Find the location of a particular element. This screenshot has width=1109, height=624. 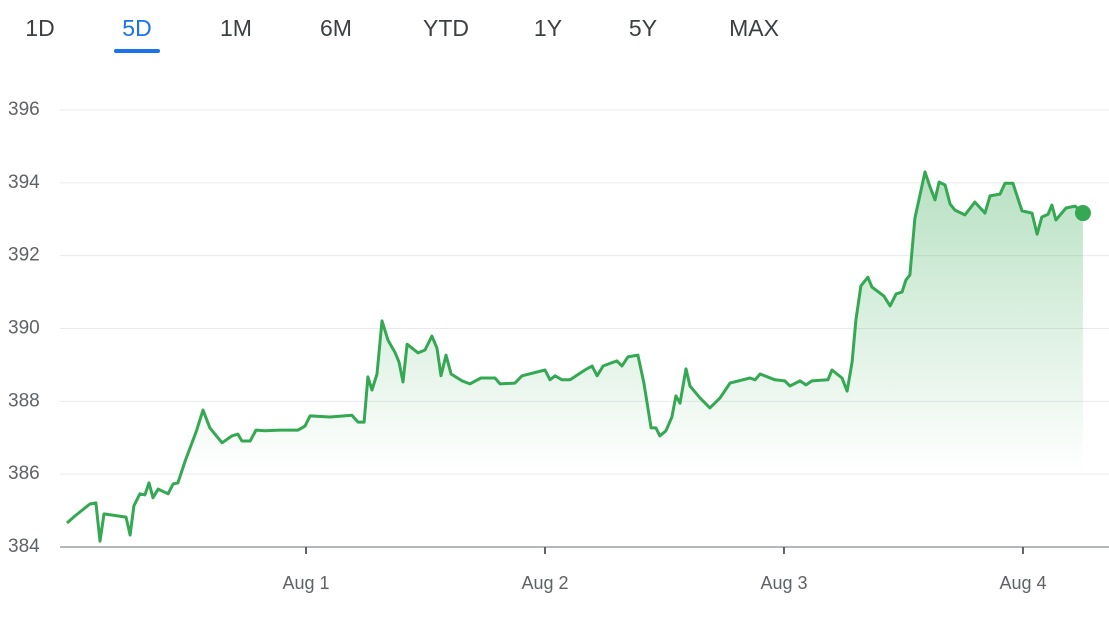

y-tick-label: 396 is located at coordinates (24, 109).